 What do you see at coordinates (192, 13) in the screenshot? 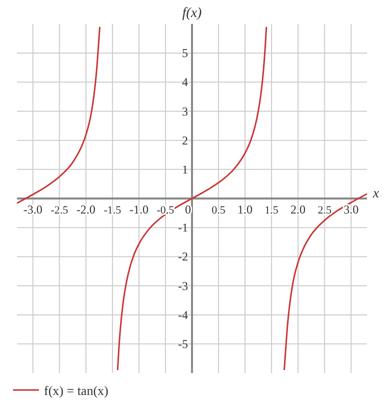
I see `y-axis-title: f(x)` at bounding box center [192, 13].